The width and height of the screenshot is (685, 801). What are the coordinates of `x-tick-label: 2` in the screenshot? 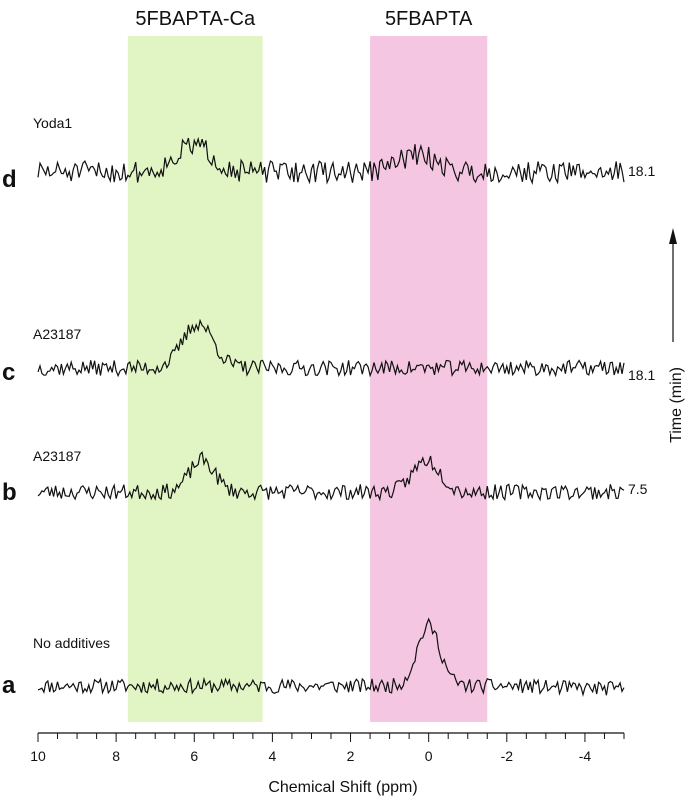 It's located at (351, 756).